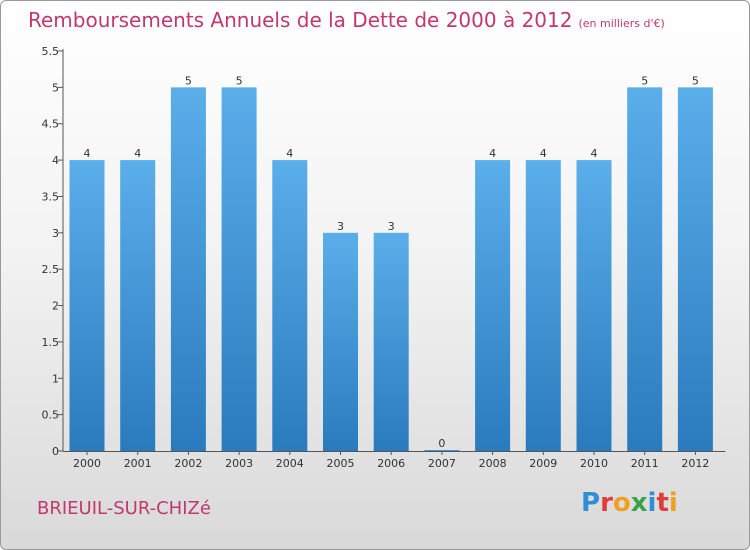 Image resolution: width=750 pixels, height=550 pixels. Describe the element at coordinates (594, 463) in the screenshot. I see `x-tick-label: 2010` at that location.